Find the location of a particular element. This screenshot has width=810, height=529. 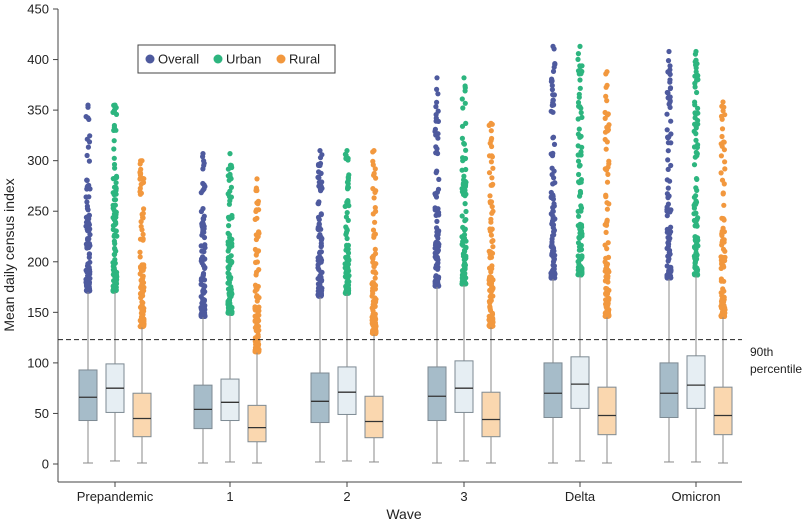

y-tick-label: 400 is located at coordinates (38, 59).